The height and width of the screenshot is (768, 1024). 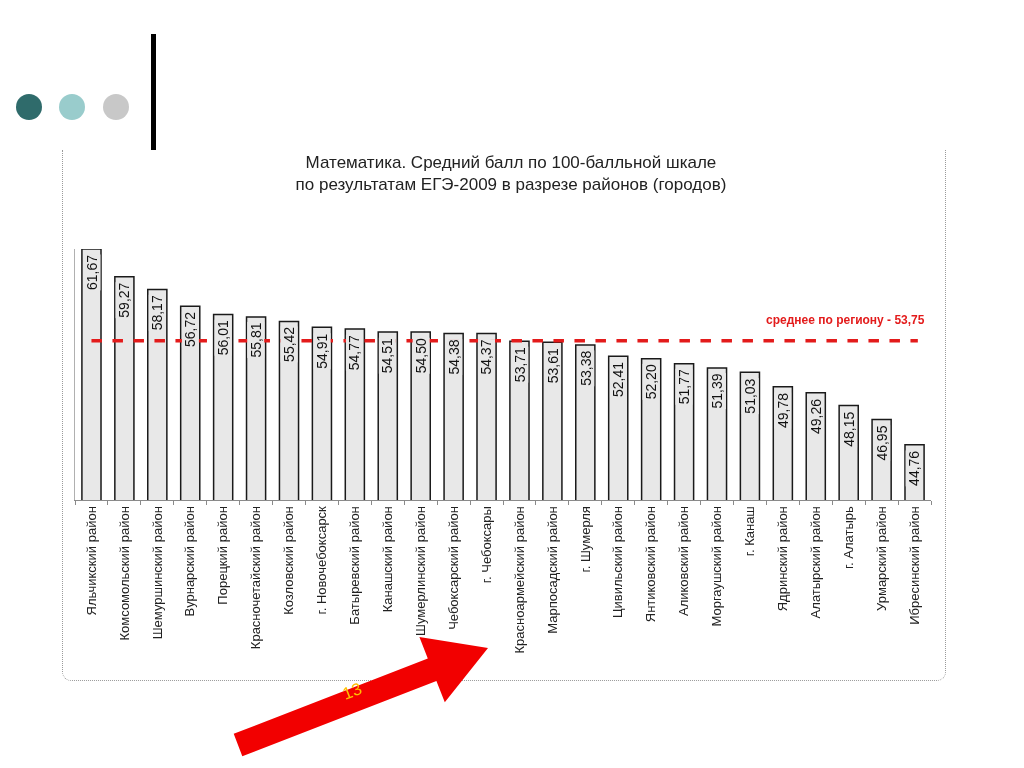 I want to click on data-label: 49,26, so click(x=815, y=416).